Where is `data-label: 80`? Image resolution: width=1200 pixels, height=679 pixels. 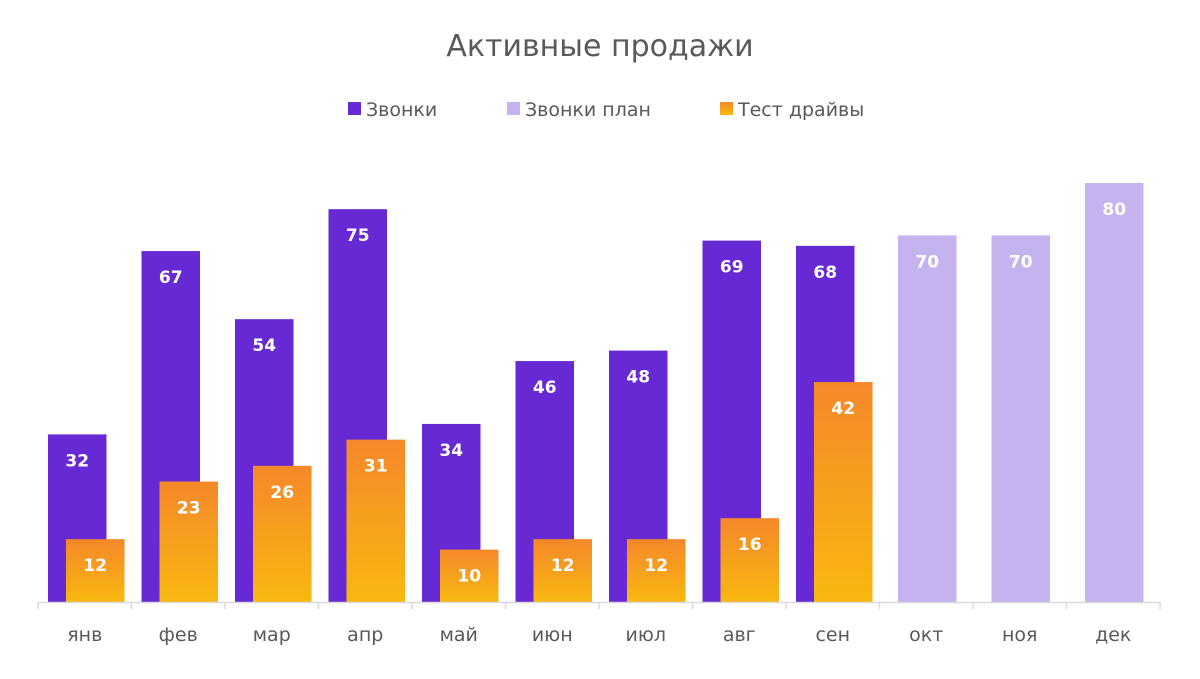 data-label: 80 is located at coordinates (1114, 210).